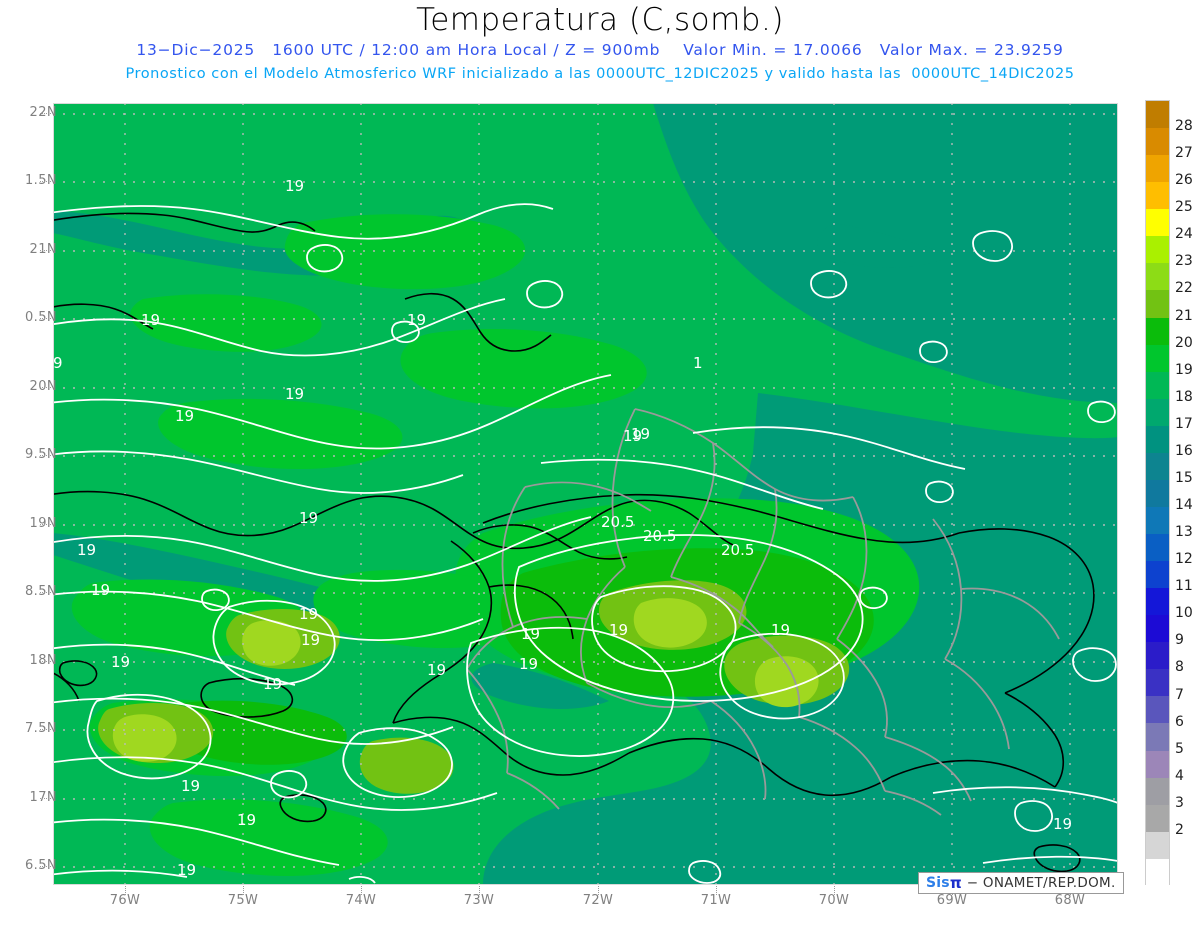 This screenshot has width=1200, height=927. Describe the element at coordinates (1184, 315) in the screenshot. I see `colorbar-tick-21: 21` at that location.